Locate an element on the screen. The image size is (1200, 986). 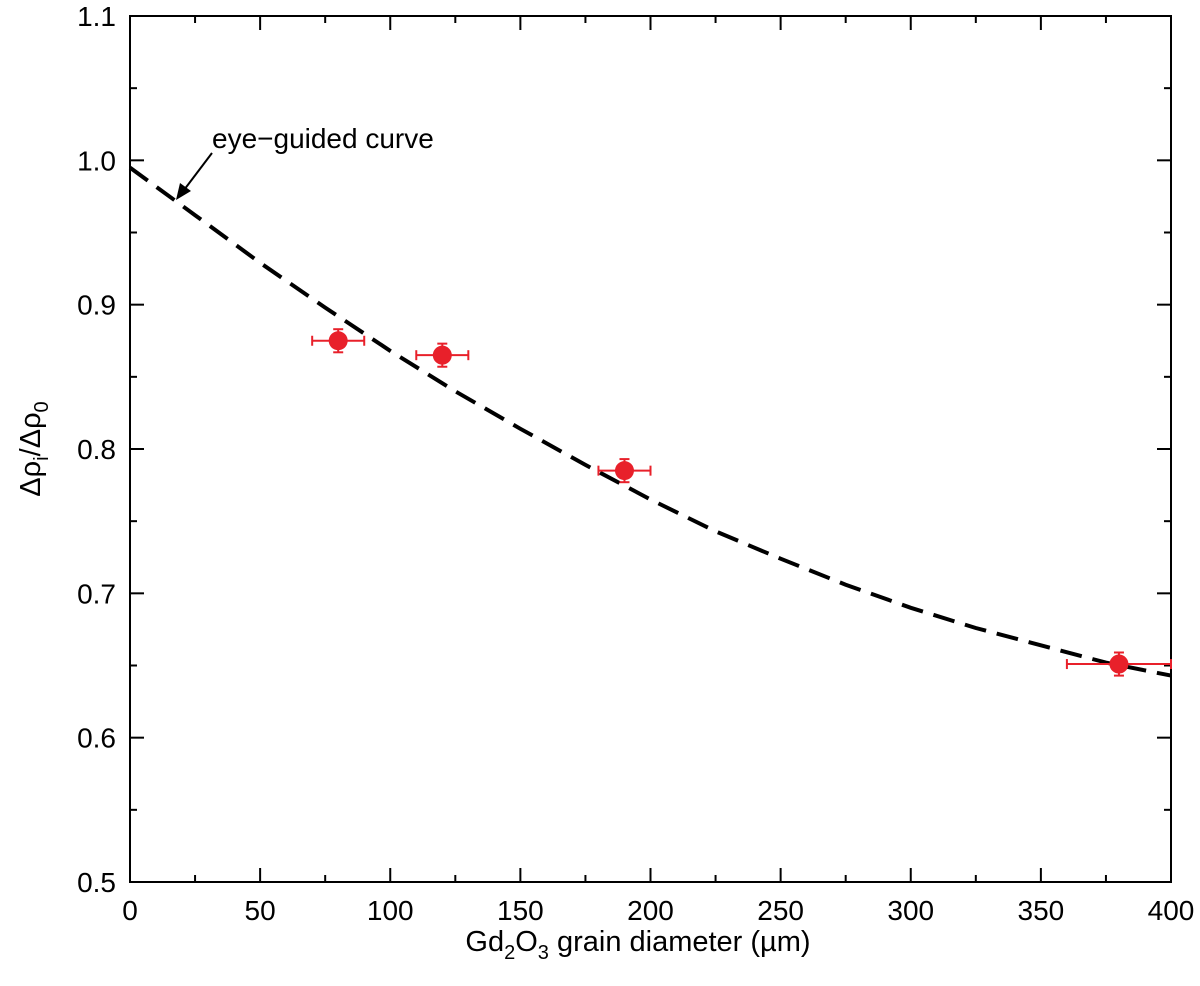
x-tick-label: 200 is located at coordinates (650, 910).